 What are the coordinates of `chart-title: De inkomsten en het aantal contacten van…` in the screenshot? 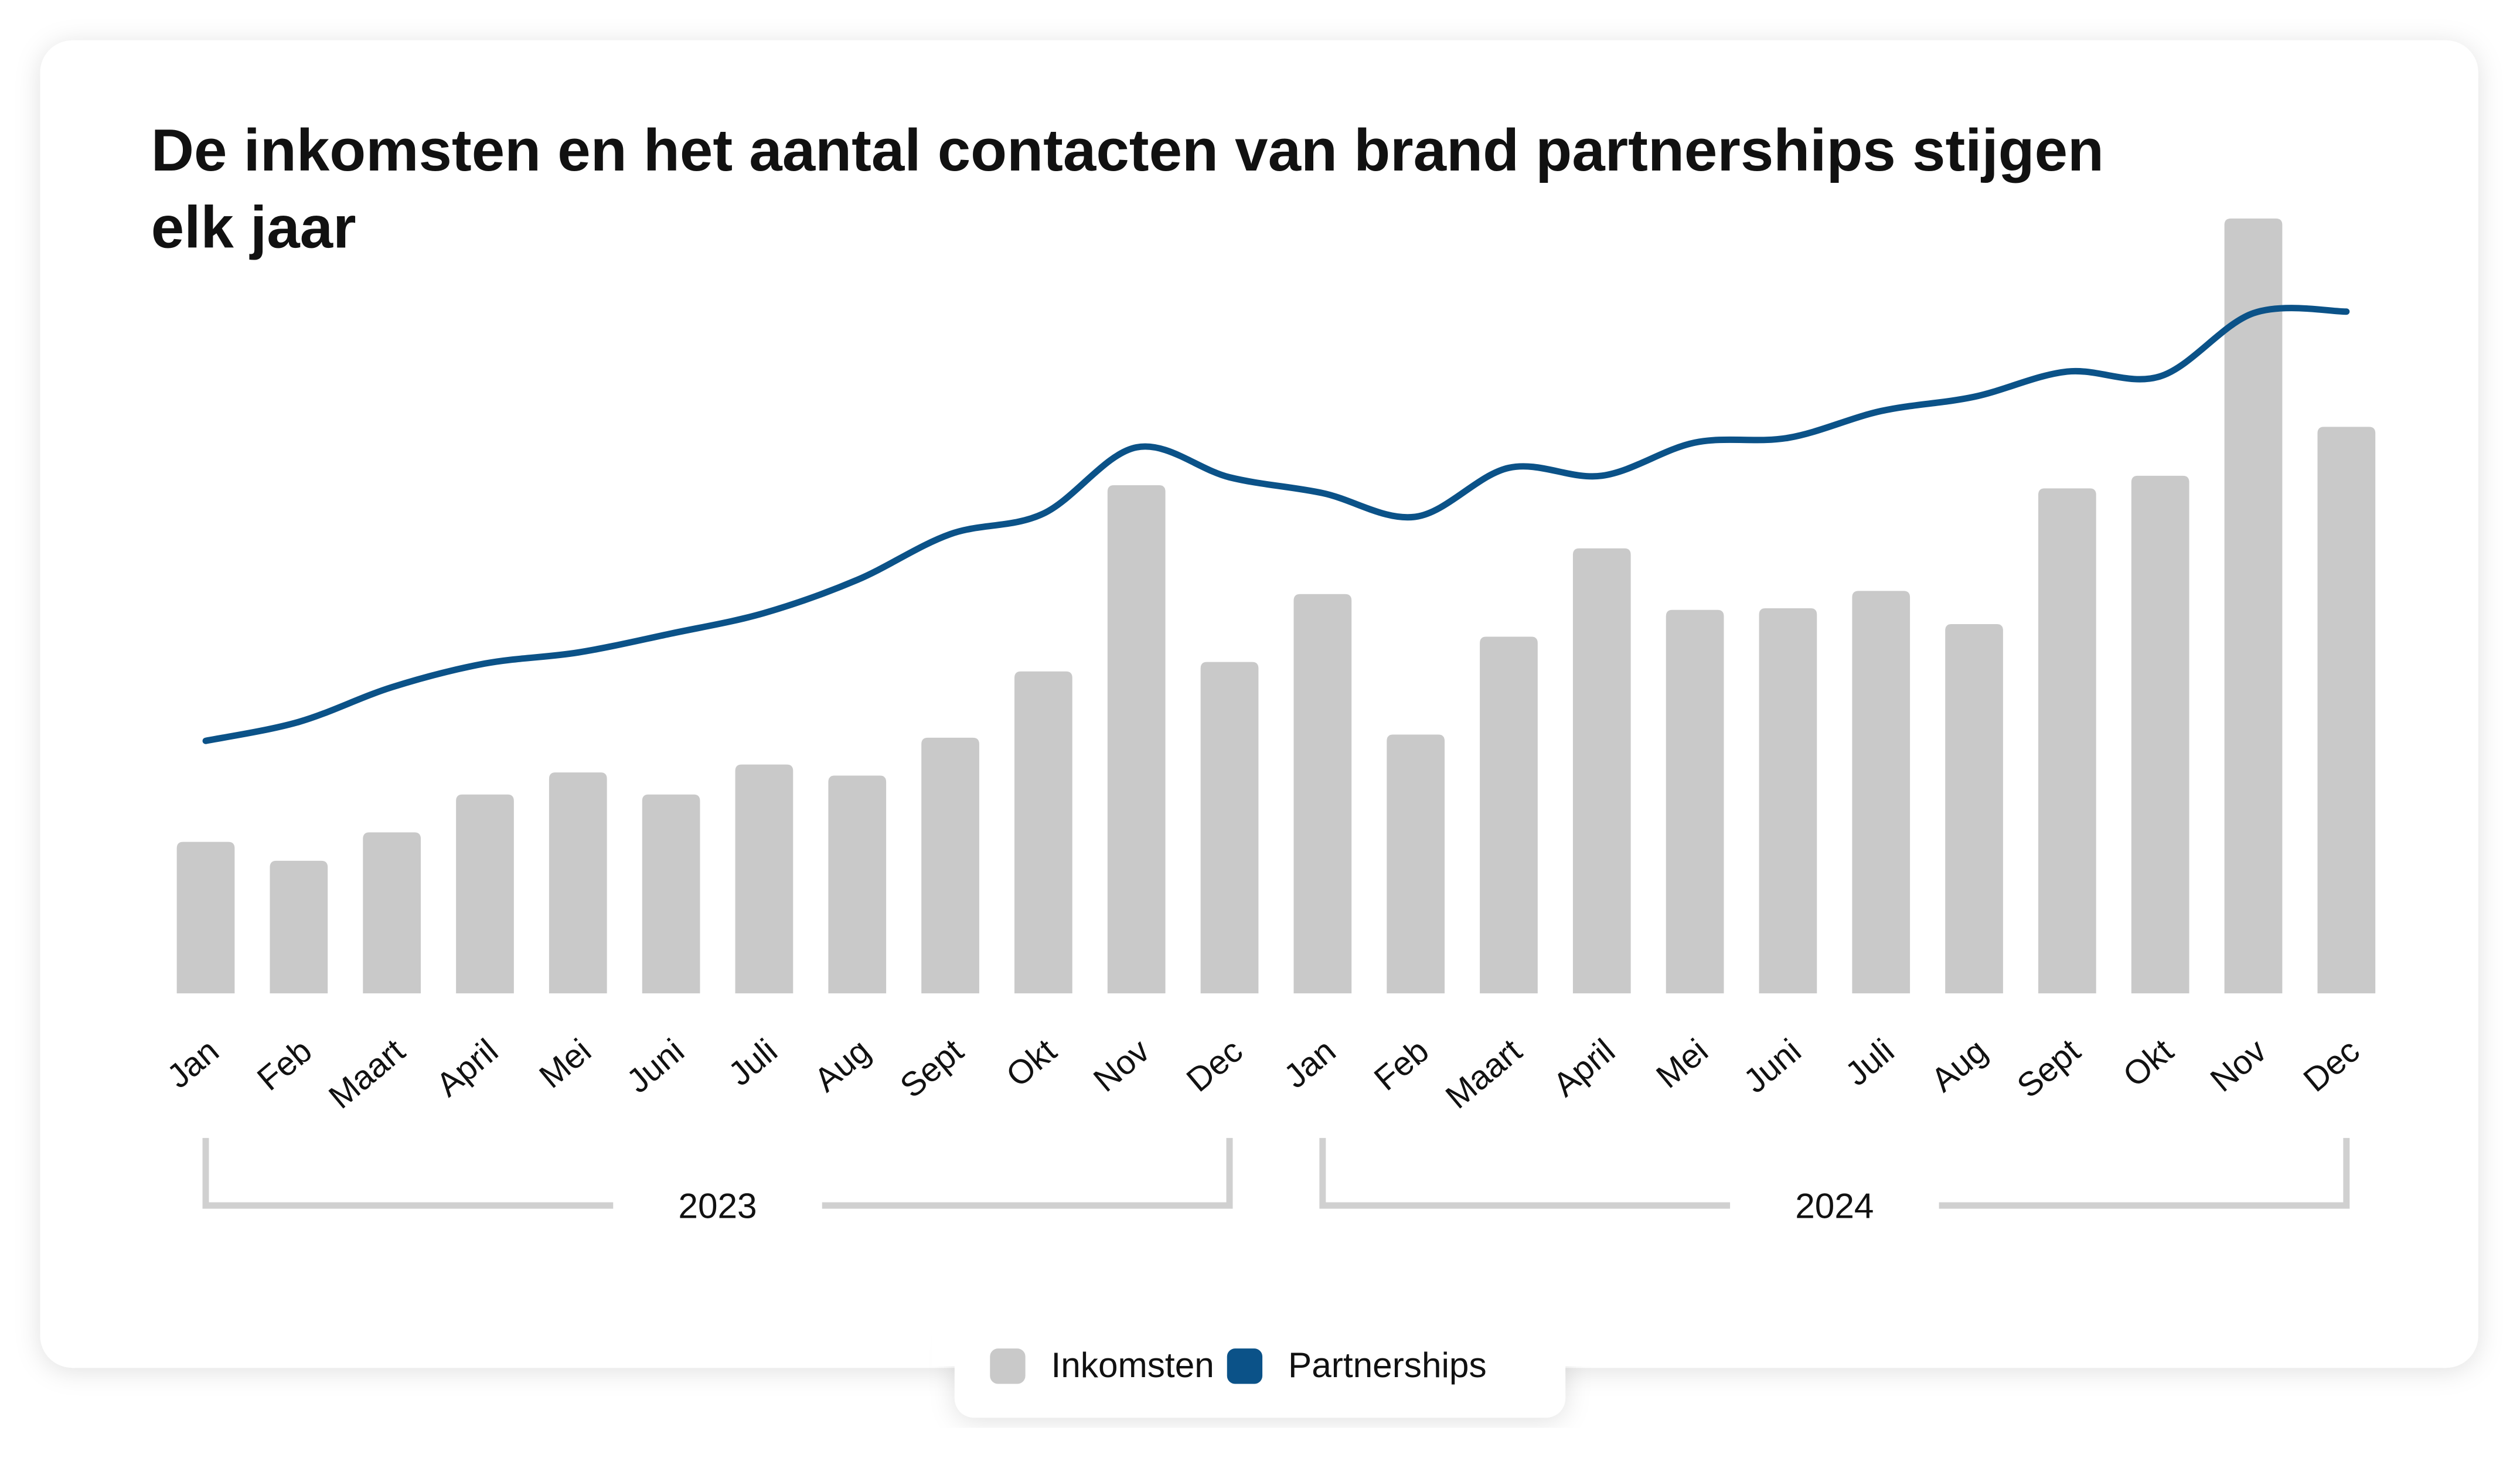 It's located at (1127, 189).